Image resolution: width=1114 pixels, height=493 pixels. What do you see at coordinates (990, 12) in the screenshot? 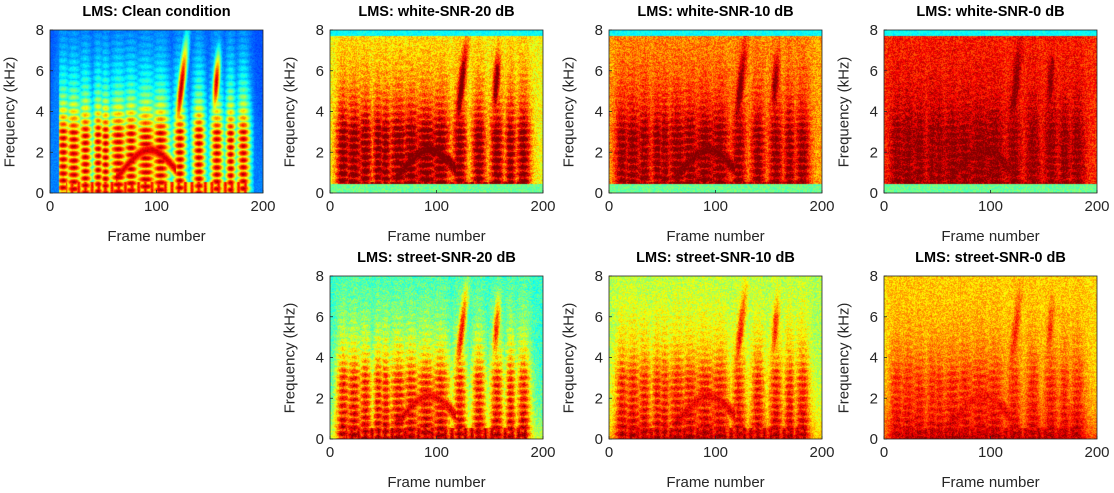
I see `panel-title: LMS: white-SNR-0 dB` at bounding box center [990, 12].